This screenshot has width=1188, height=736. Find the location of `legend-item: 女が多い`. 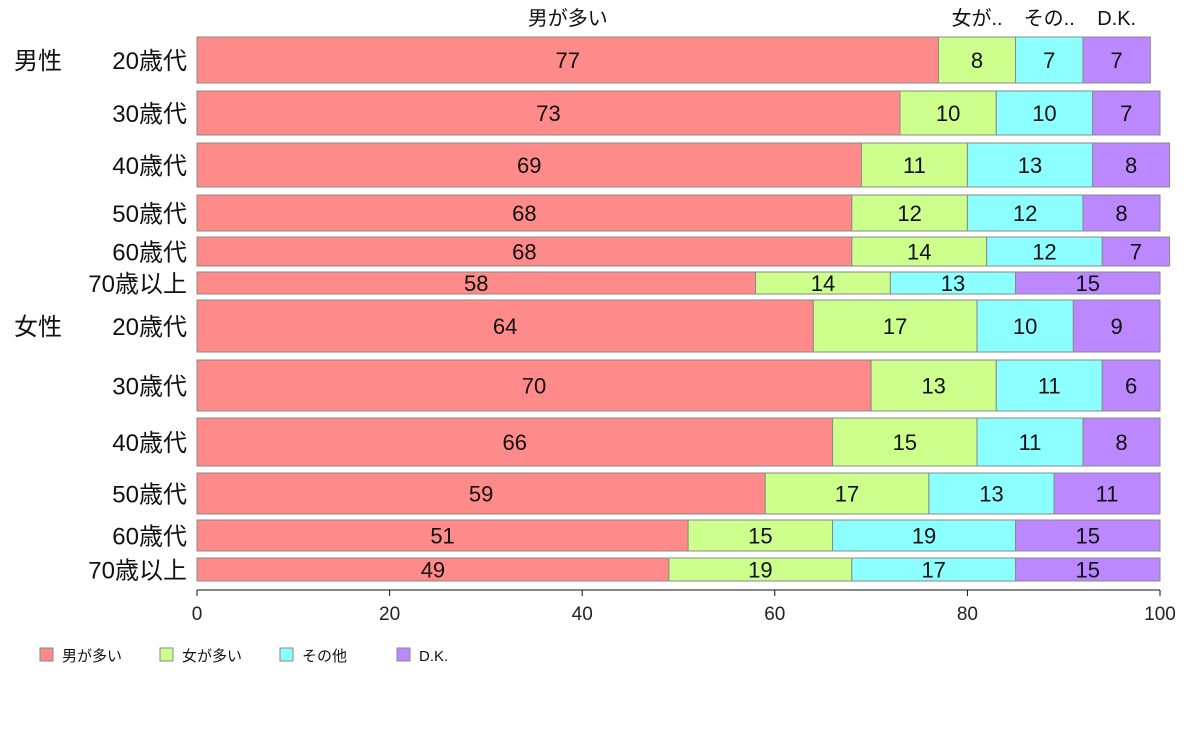

legend-item: 女が多い is located at coordinates (200, 656).